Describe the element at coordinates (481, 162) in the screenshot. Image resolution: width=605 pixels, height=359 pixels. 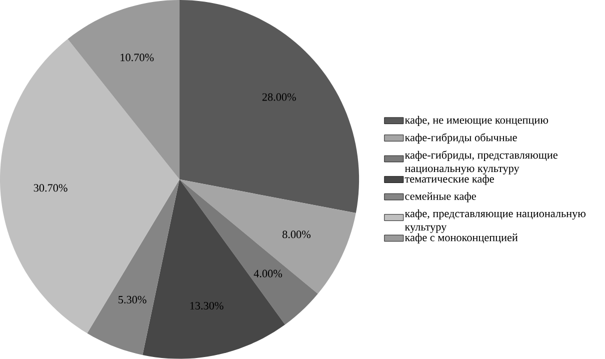
I see `legend-label: кафе-гибриды, представляющие национальную культуру` at that location.